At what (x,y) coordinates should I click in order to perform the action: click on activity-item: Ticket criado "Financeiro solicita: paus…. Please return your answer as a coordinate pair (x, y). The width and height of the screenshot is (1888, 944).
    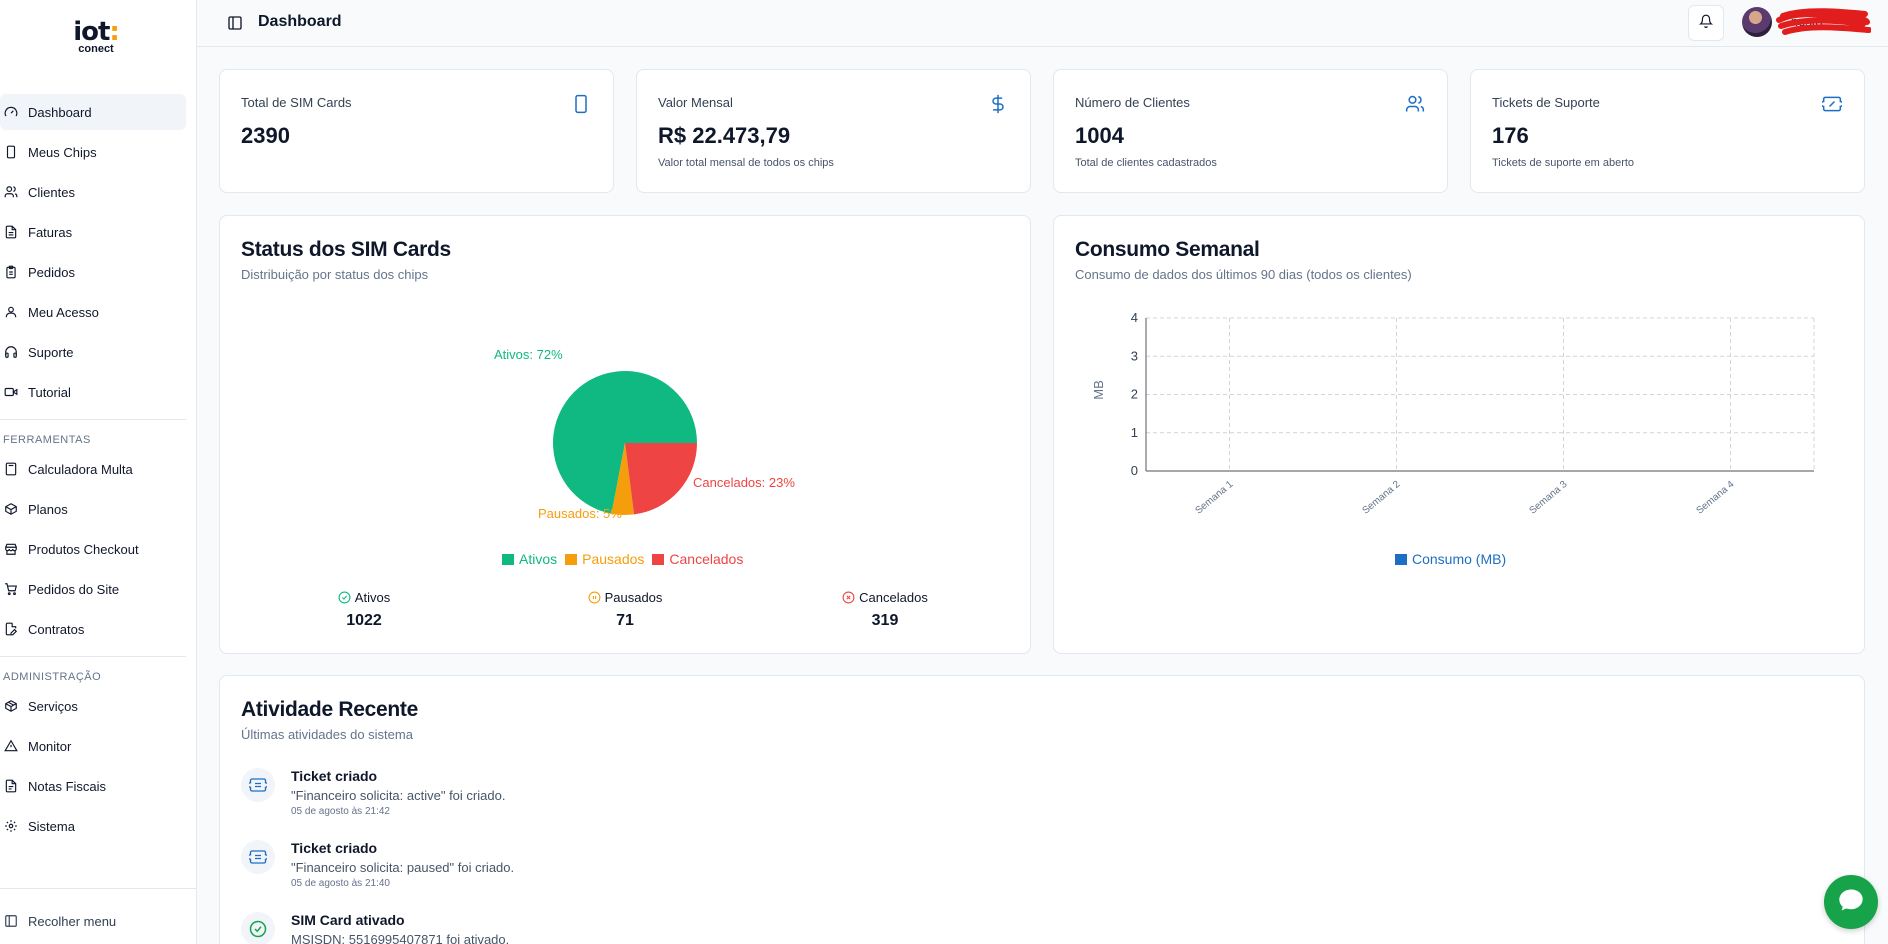
    Looking at the image, I should click on (641, 870).